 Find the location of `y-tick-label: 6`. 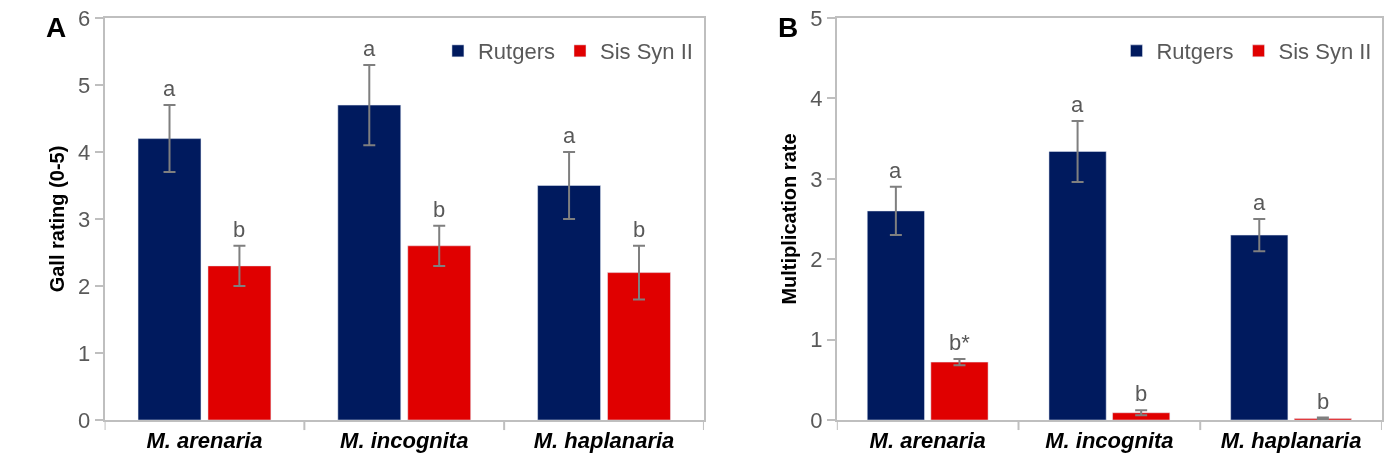

y-tick-label: 6 is located at coordinates (84, 18).